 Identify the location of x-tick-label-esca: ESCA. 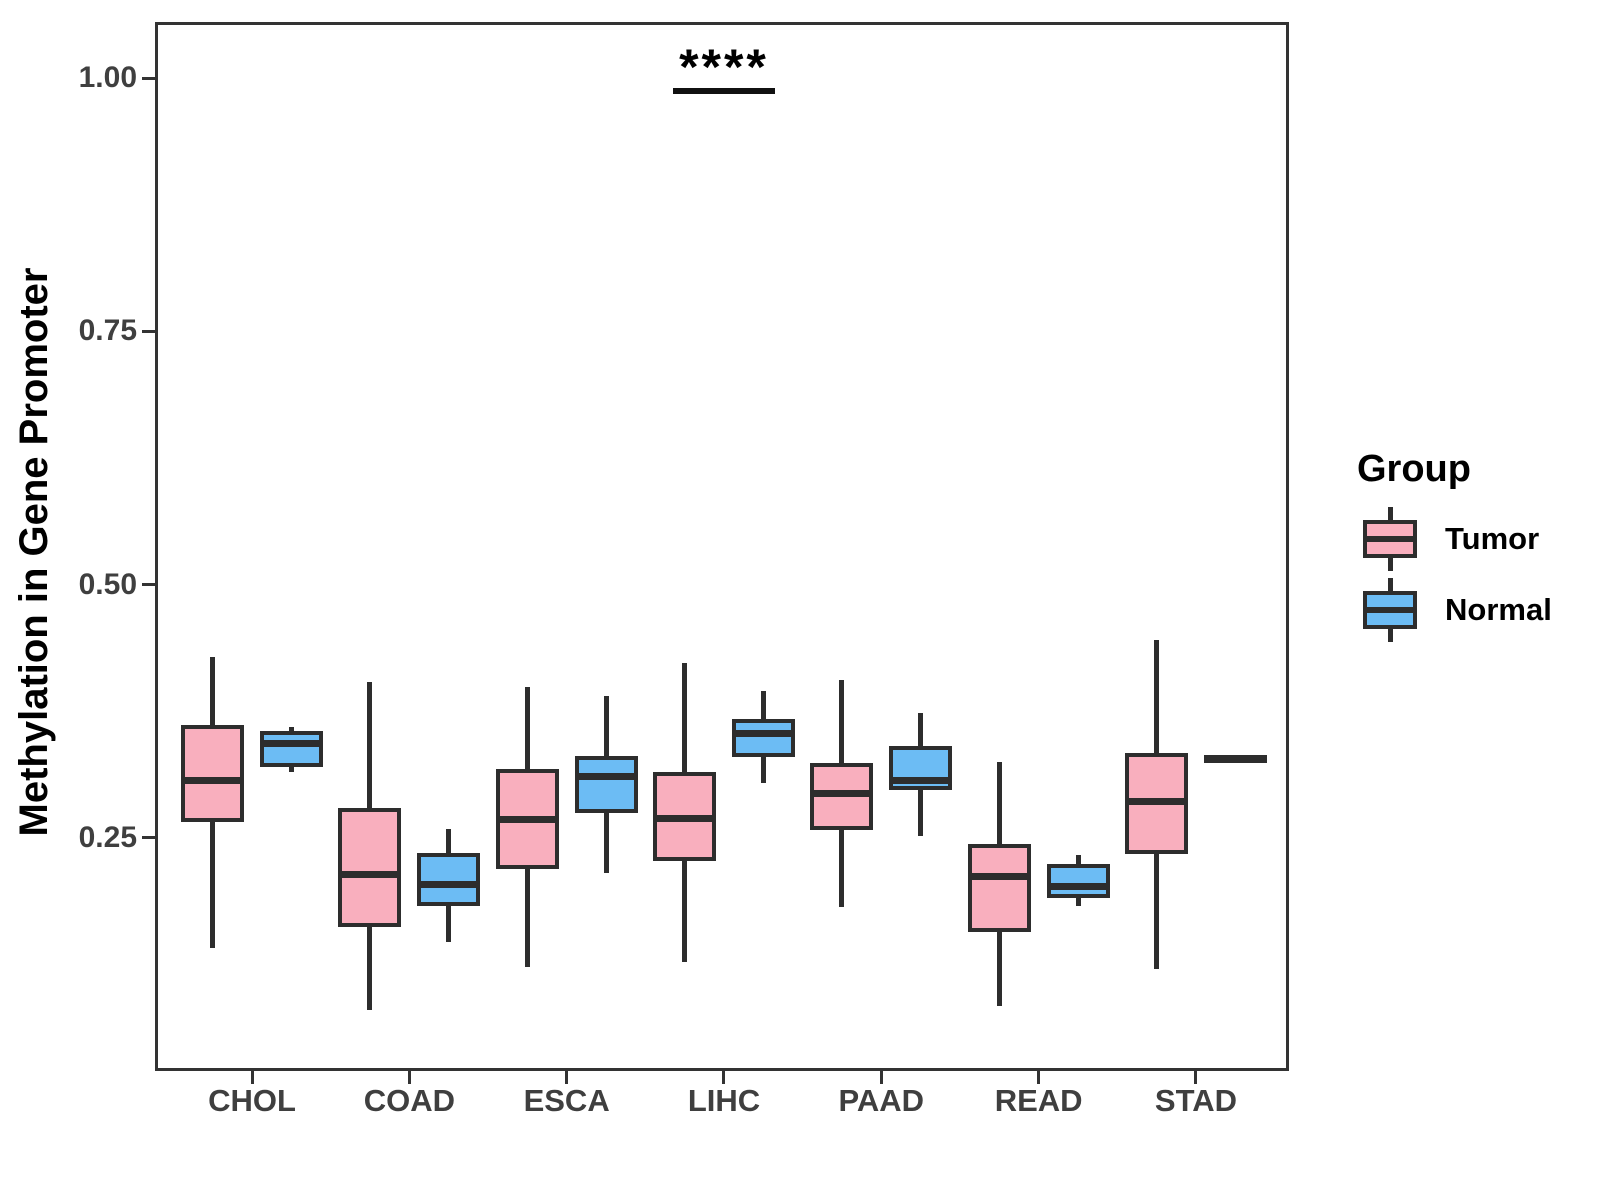
(566, 1100).